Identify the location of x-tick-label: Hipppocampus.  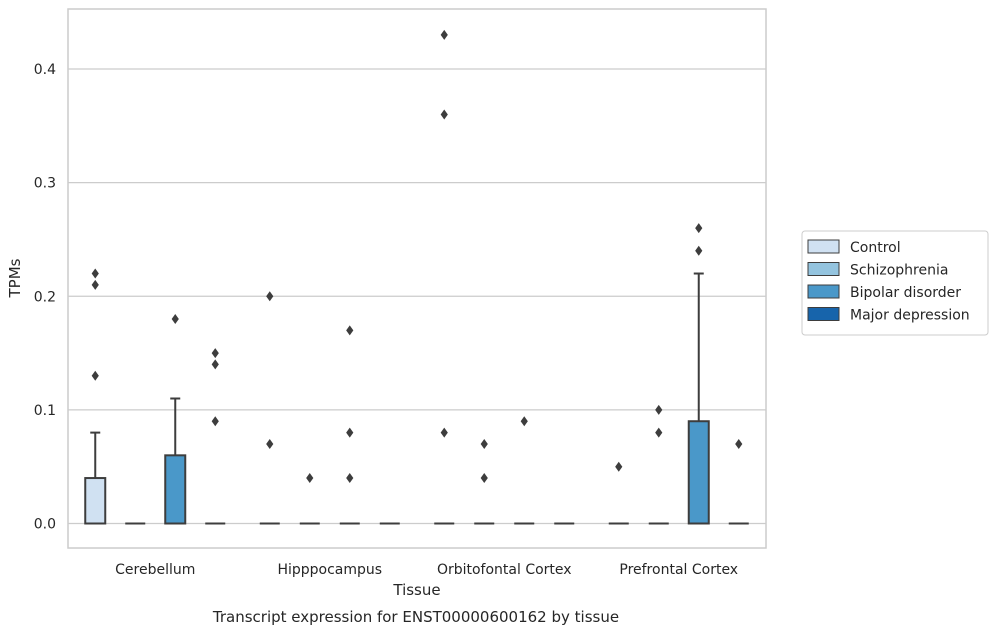
(329, 570).